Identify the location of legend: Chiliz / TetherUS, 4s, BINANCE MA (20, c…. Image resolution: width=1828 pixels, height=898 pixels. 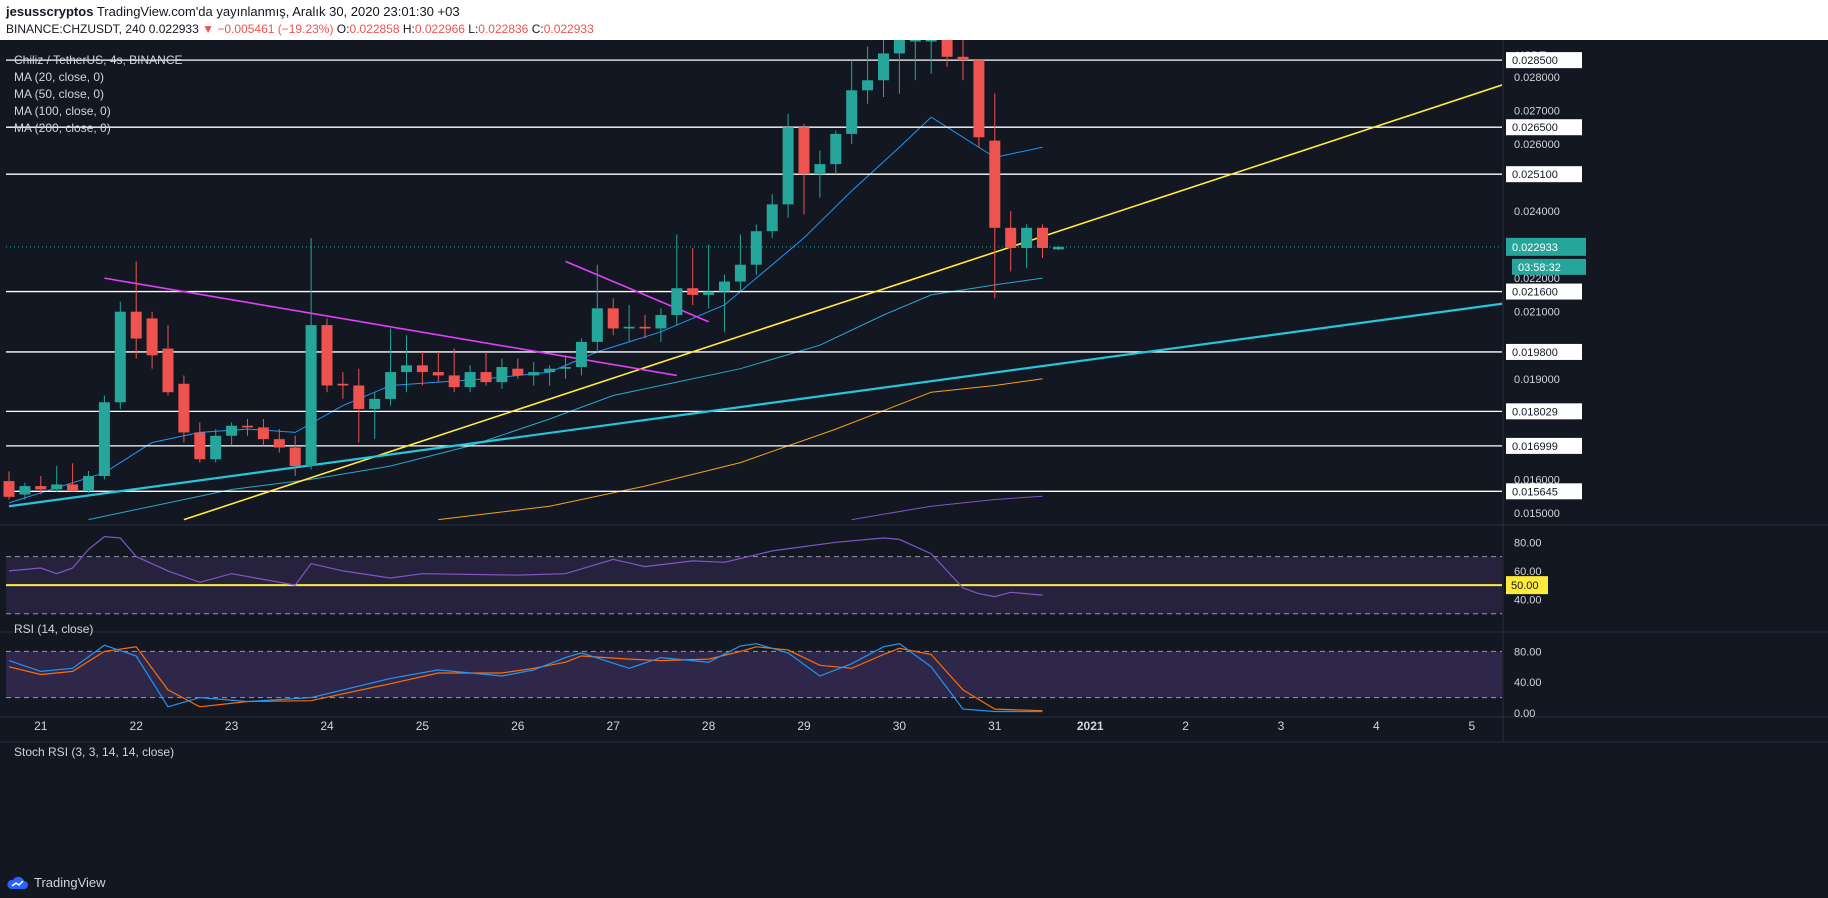
(98, 406).